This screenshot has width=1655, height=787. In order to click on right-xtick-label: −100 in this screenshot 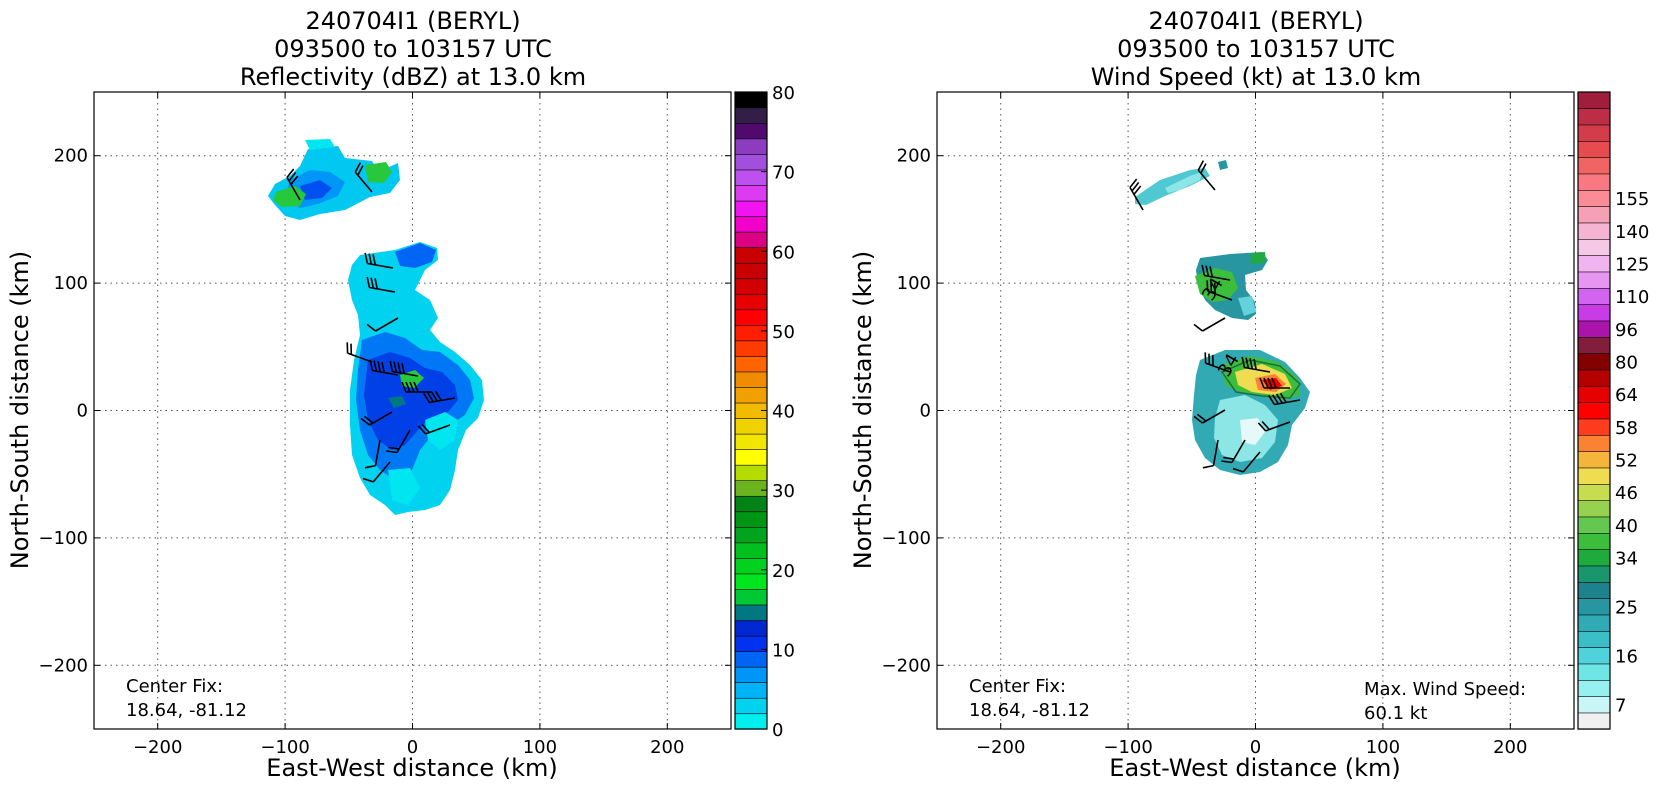, I will do `click(1127, 747)`.